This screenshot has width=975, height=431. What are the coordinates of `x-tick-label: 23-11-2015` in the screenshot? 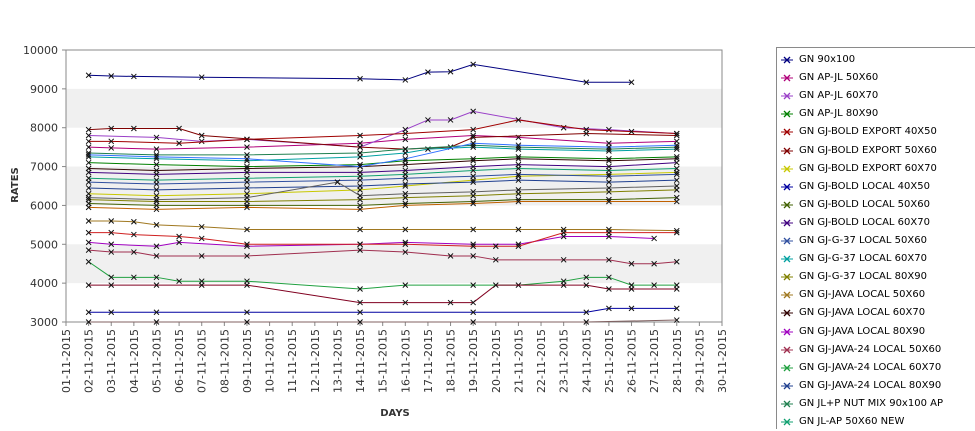 It's located at (564, 361).